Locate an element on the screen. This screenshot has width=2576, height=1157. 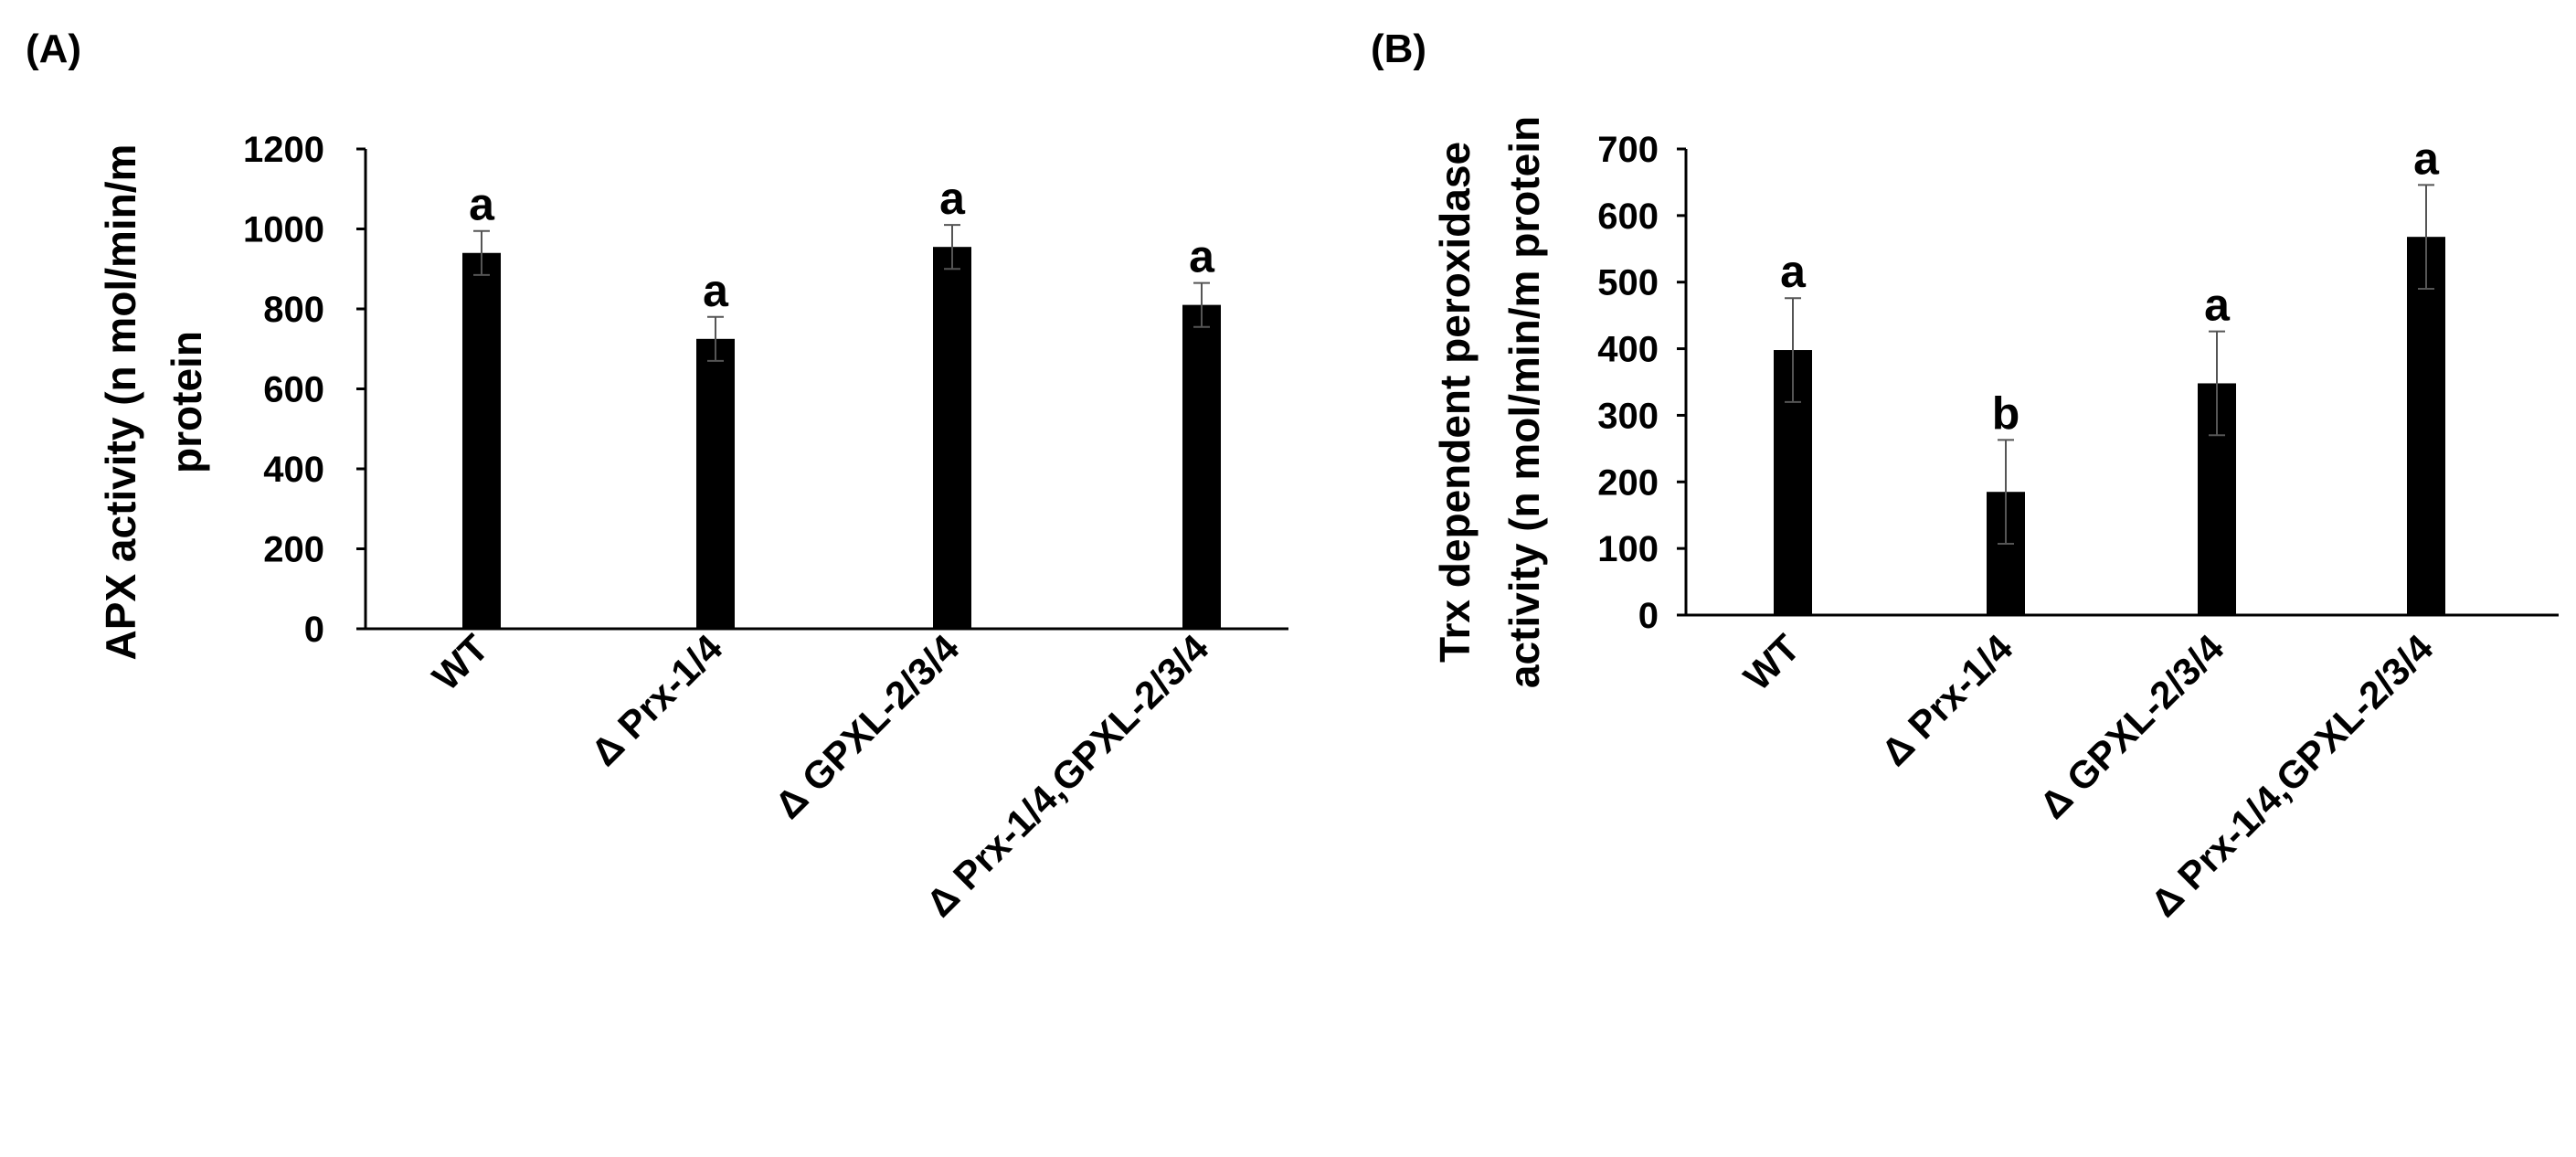
y-tick-label: 300 is located at coordinates (1628, 416).